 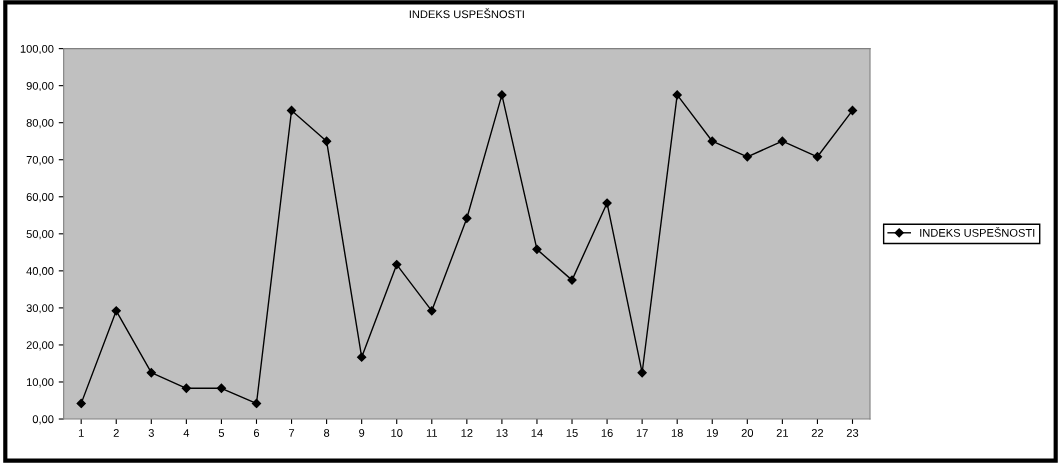 I want to click on y-tick-label: 0,00, so click(x=43, y=420).